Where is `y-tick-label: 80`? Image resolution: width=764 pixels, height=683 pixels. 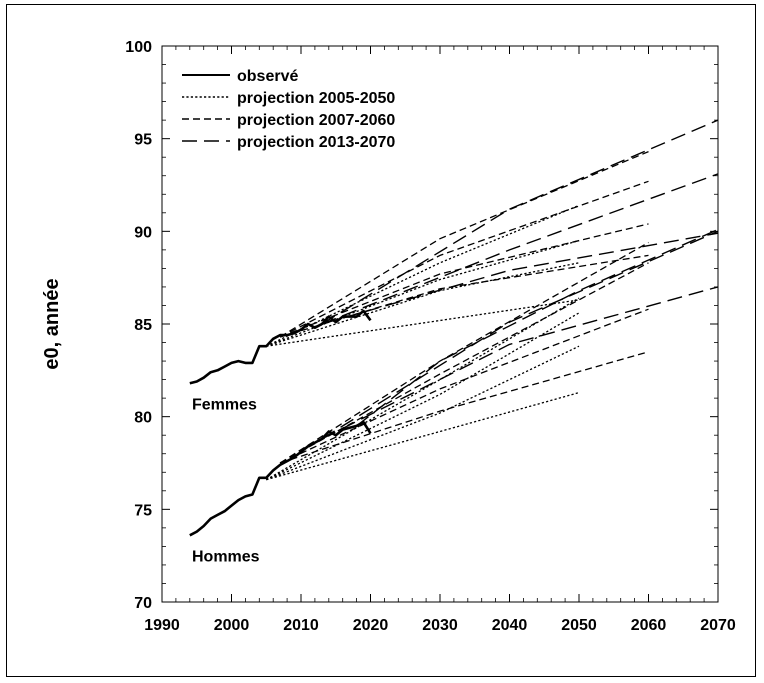 y-tick-label: 80 is located at coordinates (143, 418).